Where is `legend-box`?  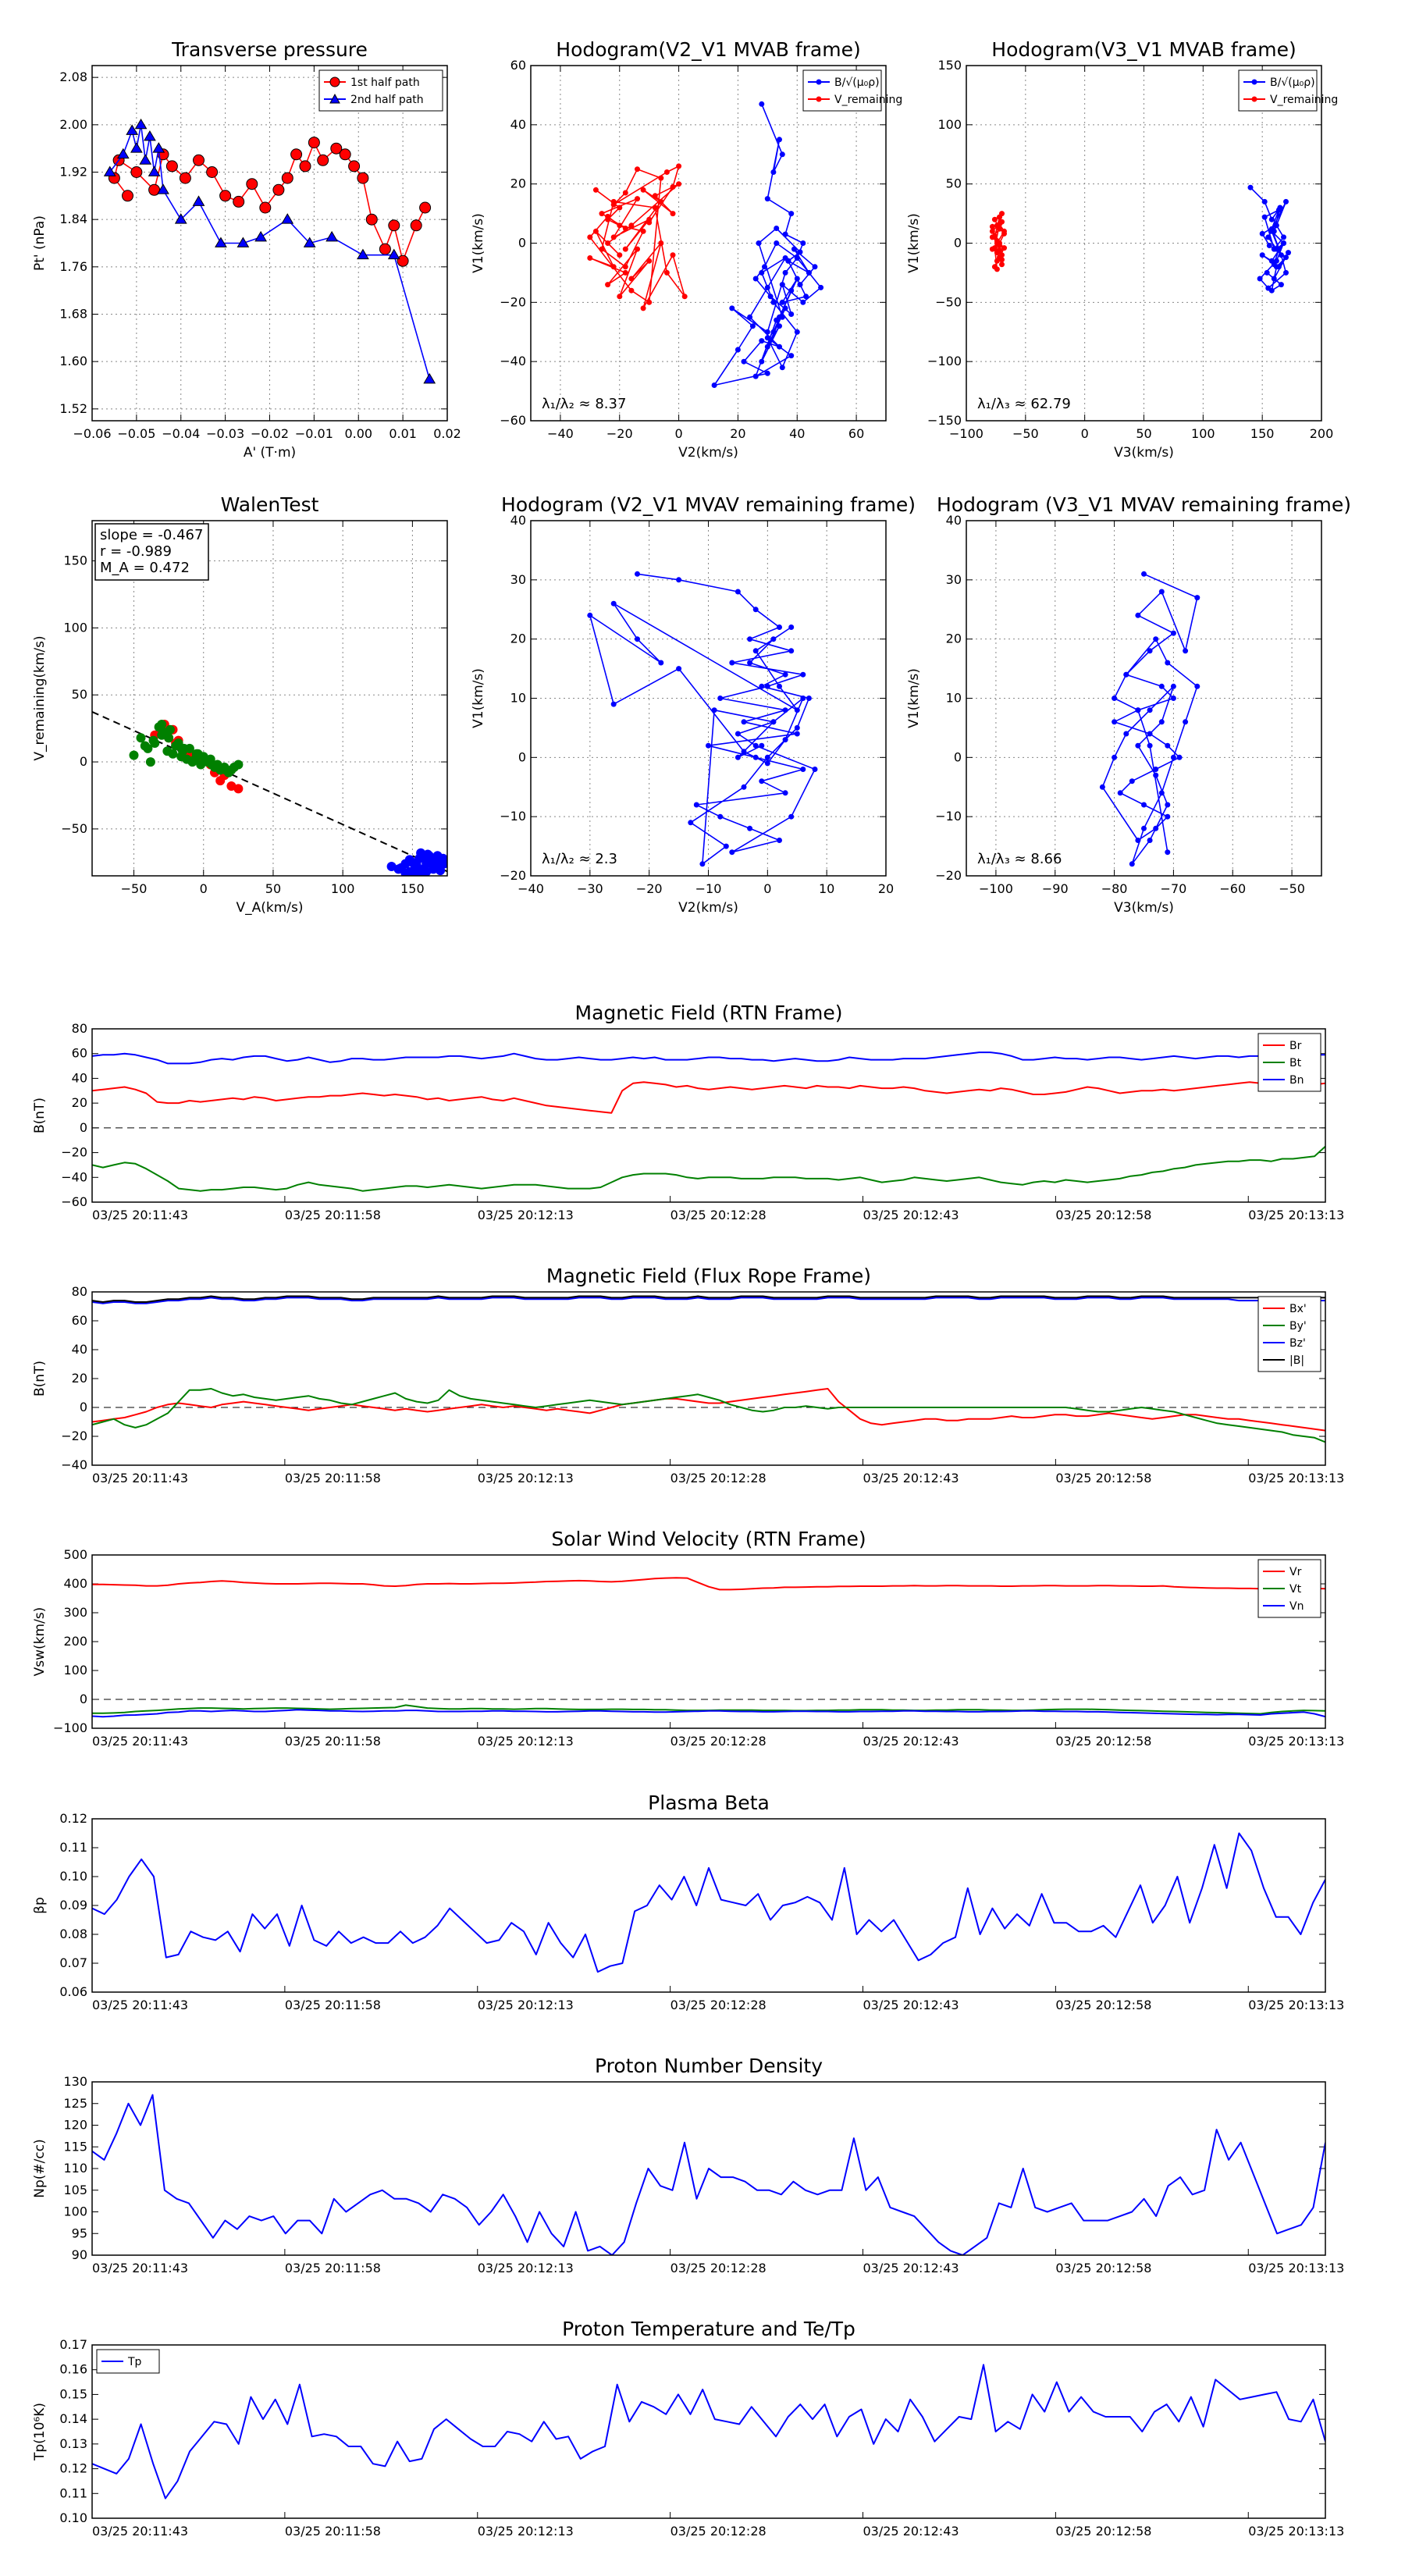 legend-box is located at coordinates (1278, 90).